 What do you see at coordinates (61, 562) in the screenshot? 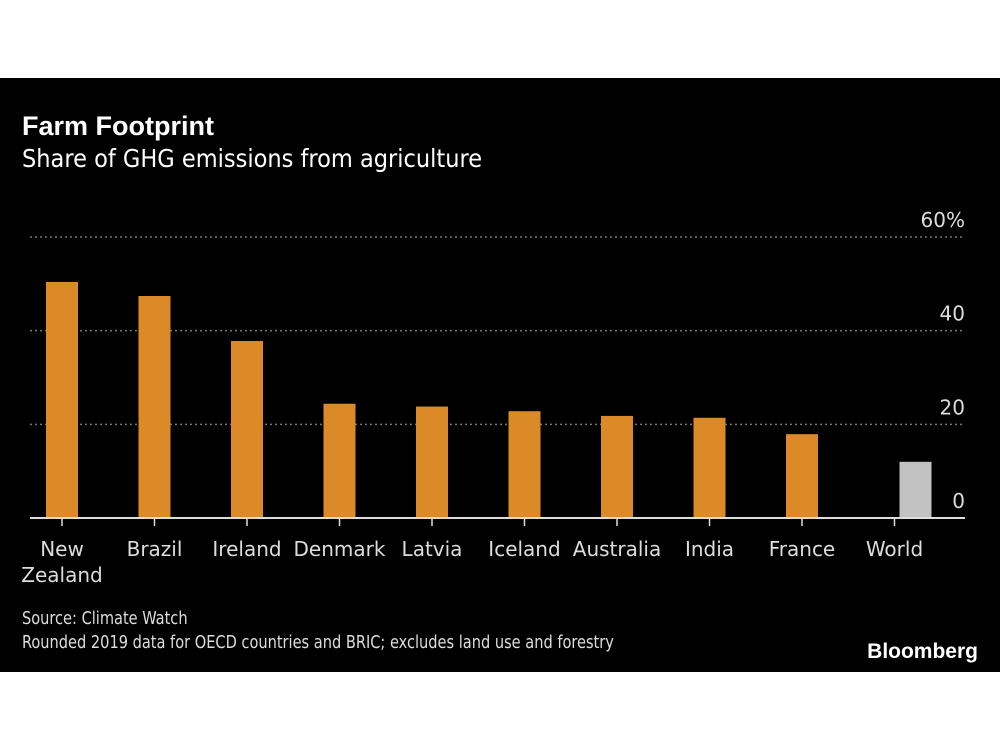
I see `category-label: New Zealand` at bounding box center [61, 562].